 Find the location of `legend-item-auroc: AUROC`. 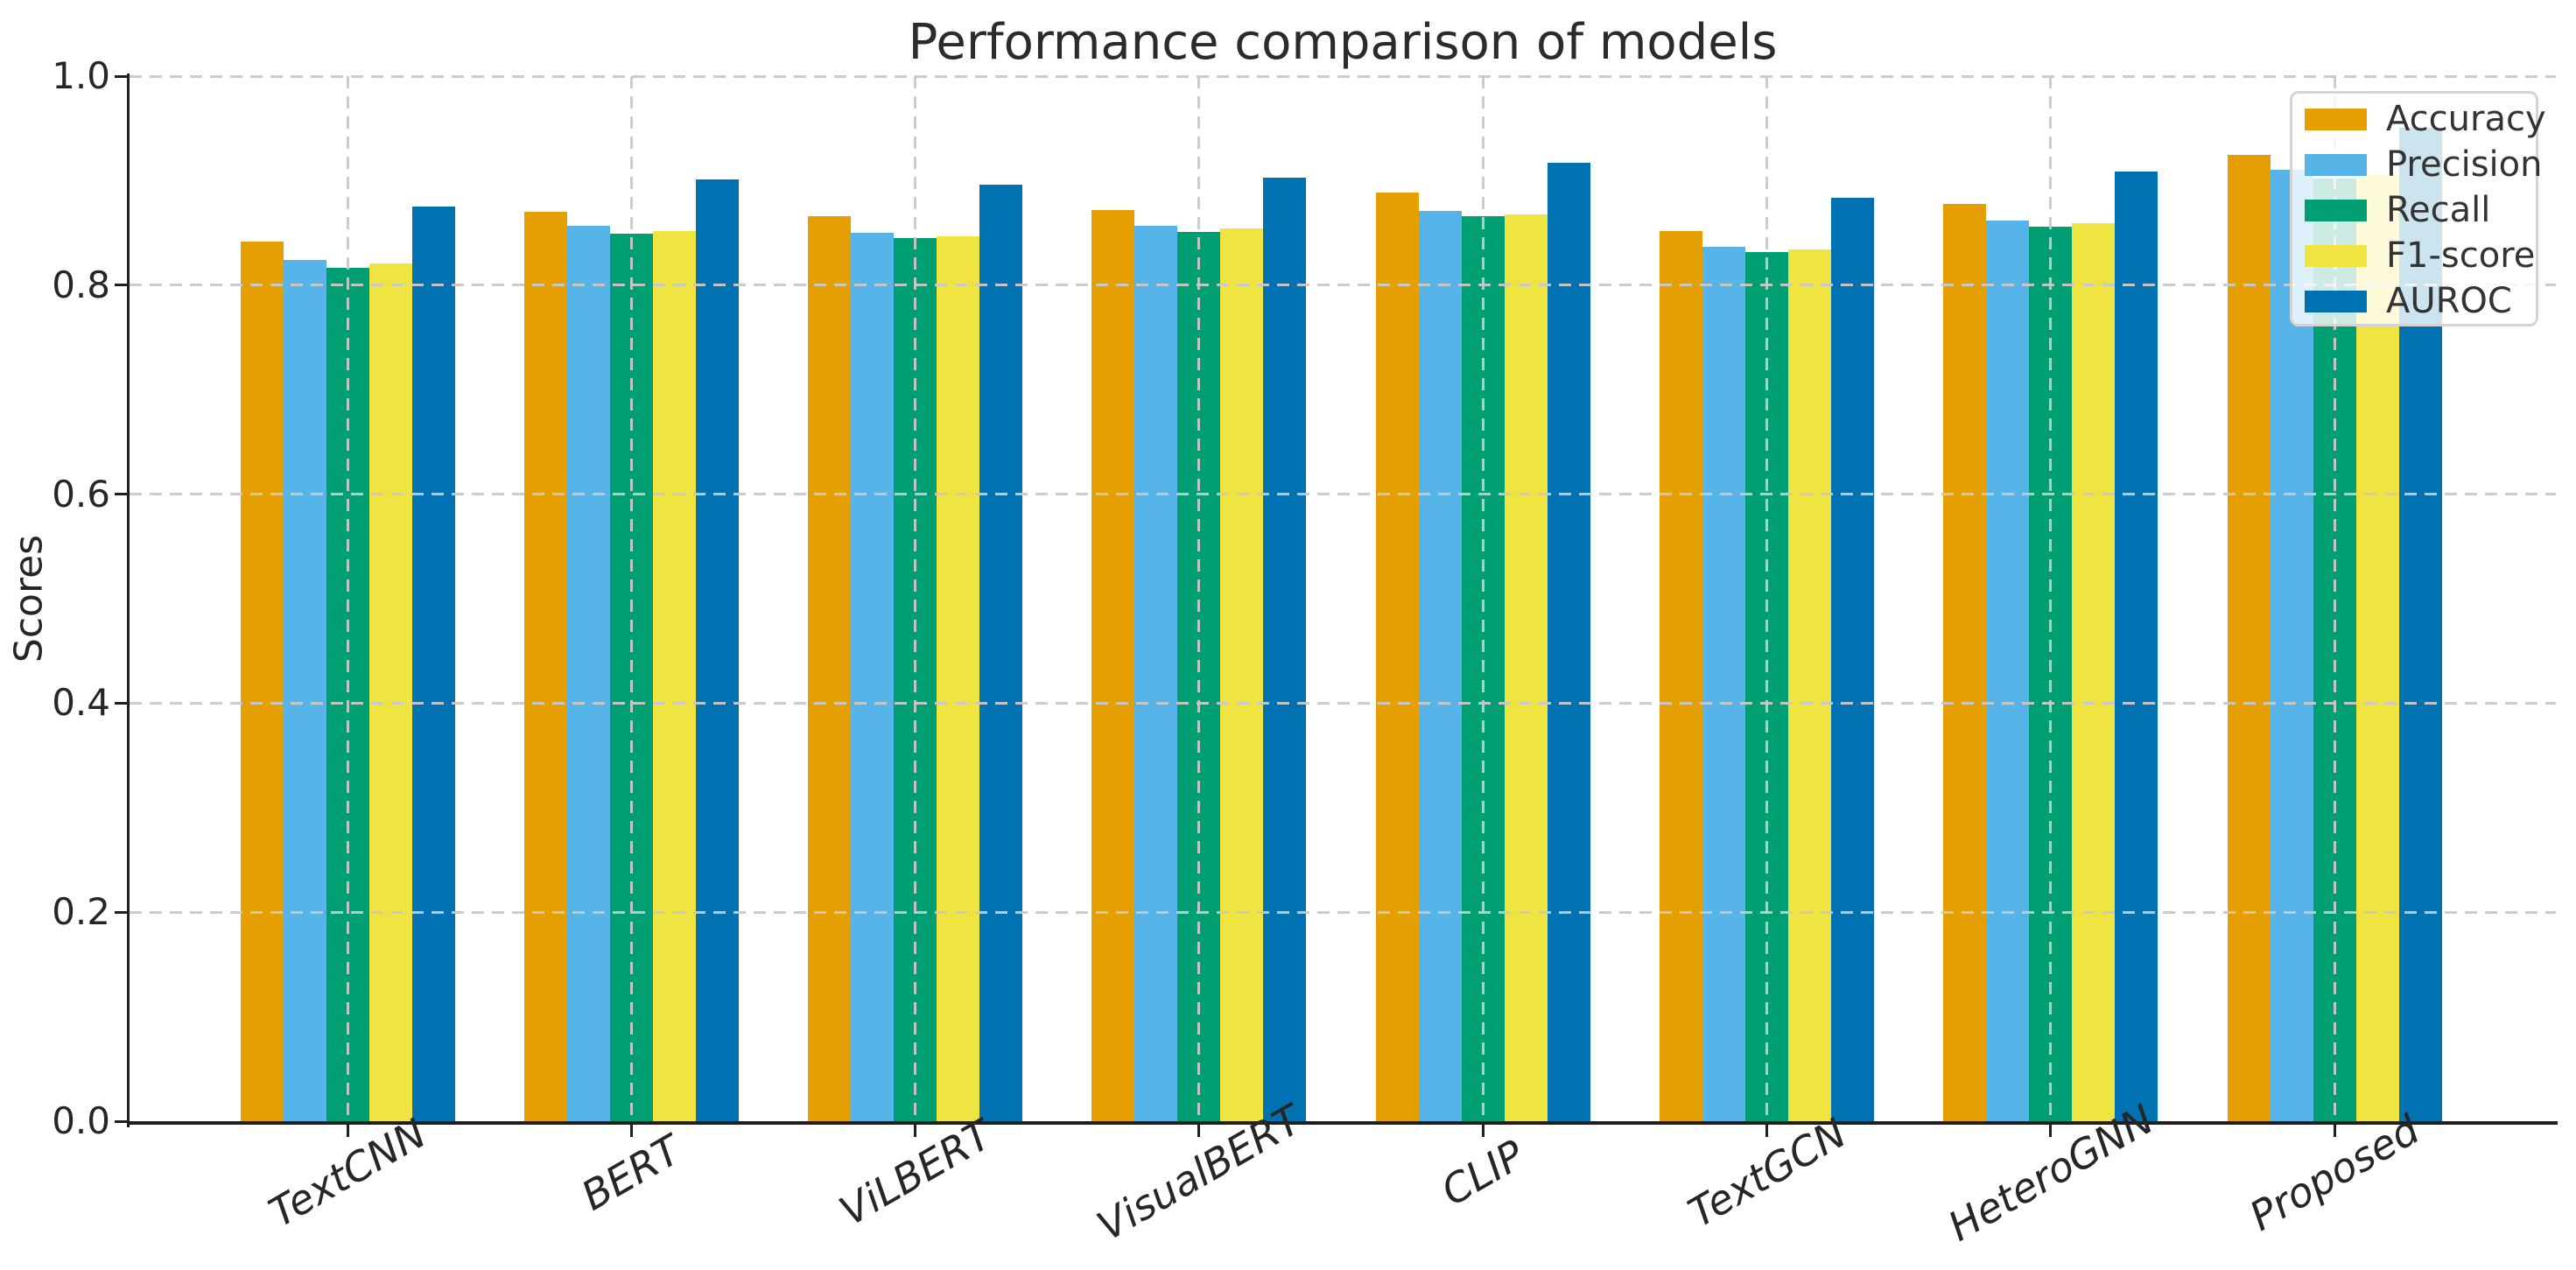

legend-item-auroc: AUROC is located at coordinates (2414, 301).